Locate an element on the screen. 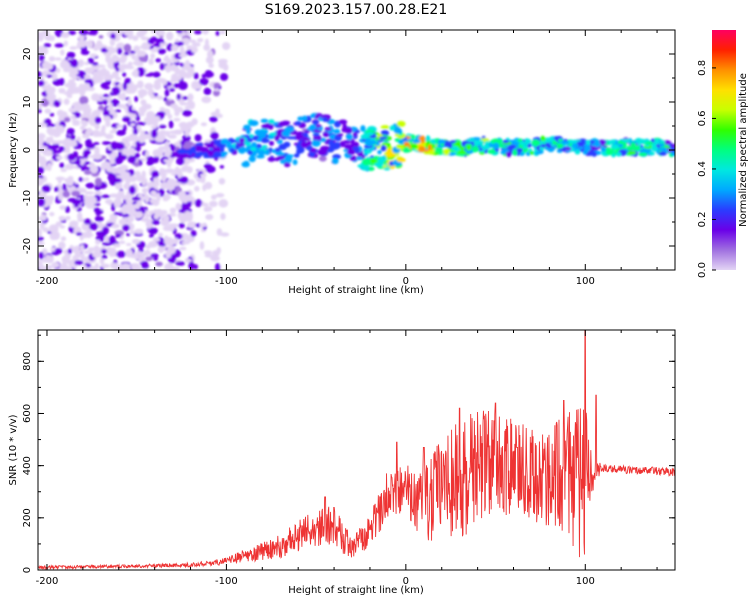 The height and width of the screenshot is (600, 750). colorbar-tick-label: 0.2 is located at coordinates (702, 220).